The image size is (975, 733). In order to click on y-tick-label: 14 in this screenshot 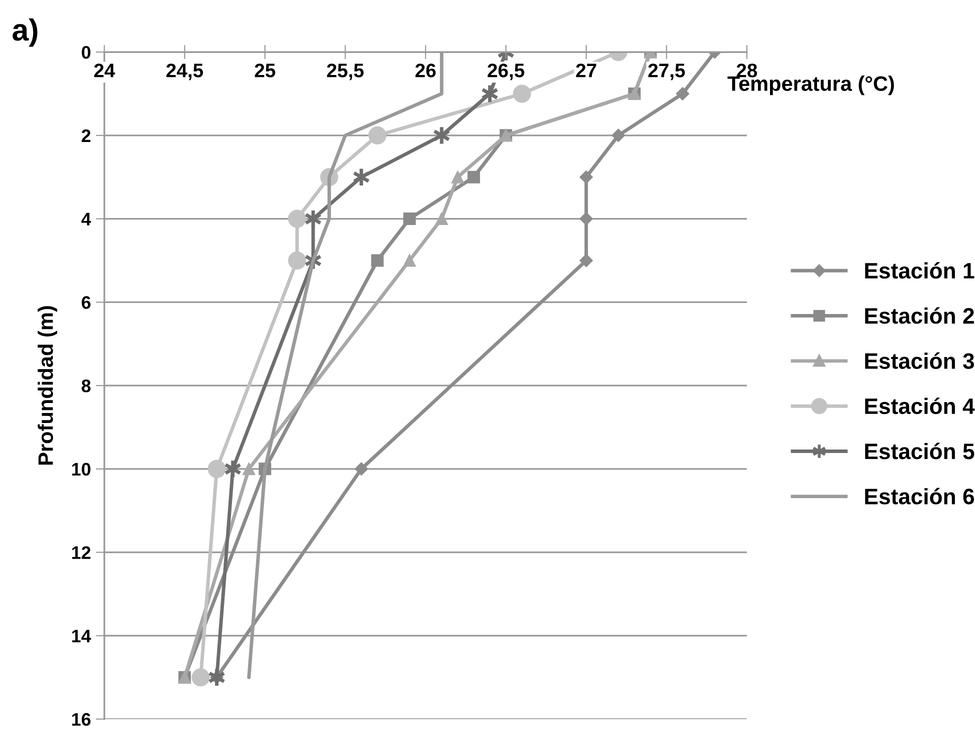, I will do `click(82, 636)`.